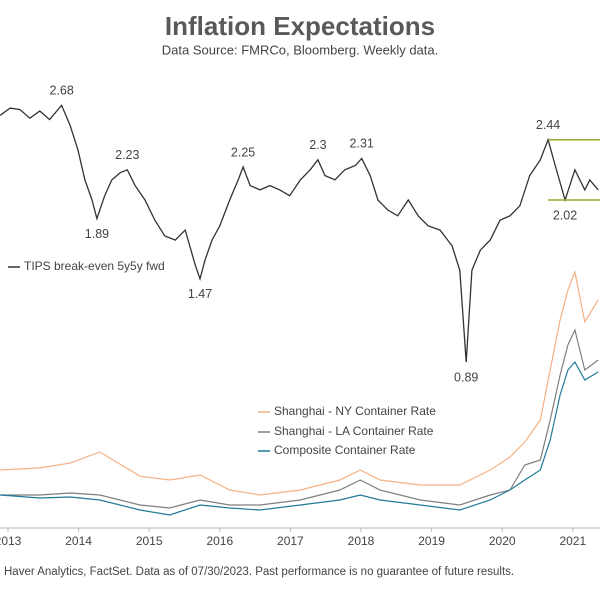 Image resolution: width=600 pixels, height=600 pixels. What do you see at coordinates (355, 411) in the screenshot?
I see `legend-label: Shanghai - NY Container Rate` at bounding box center [355, 411].